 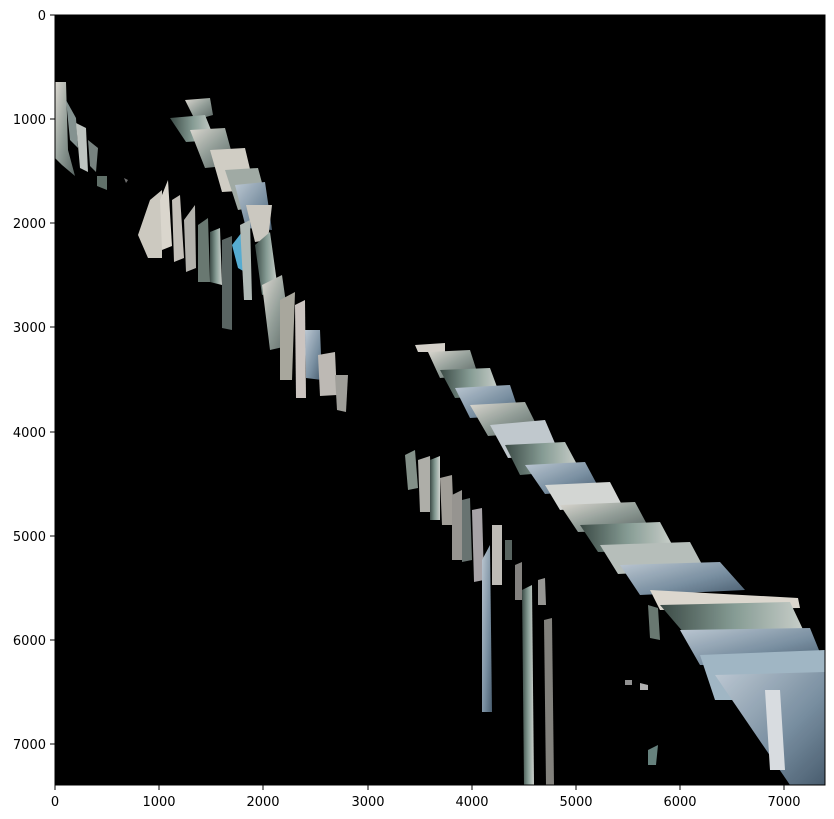 I want to click on y-tick-label: 2000, so click(x=29, y=224).